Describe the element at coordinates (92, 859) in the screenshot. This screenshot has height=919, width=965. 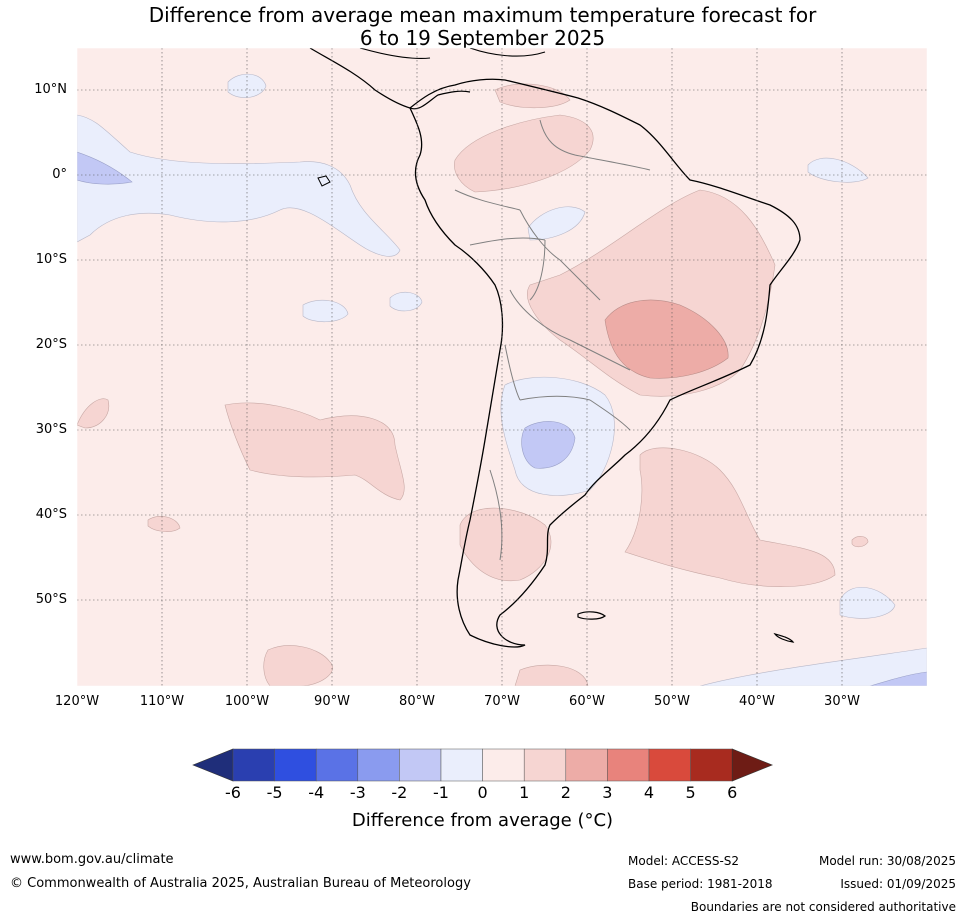
I see `footer-url: www.bom.gov.au/climate` at that location.